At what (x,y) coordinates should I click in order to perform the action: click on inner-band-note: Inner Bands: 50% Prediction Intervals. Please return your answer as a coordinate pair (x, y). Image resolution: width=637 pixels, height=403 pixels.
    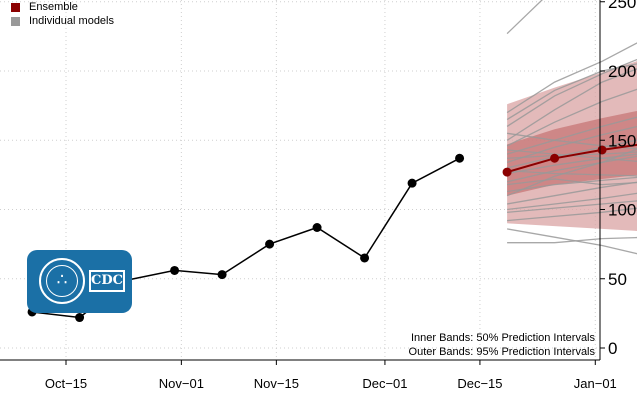
    Looking at the image, I should click on (502, 338).